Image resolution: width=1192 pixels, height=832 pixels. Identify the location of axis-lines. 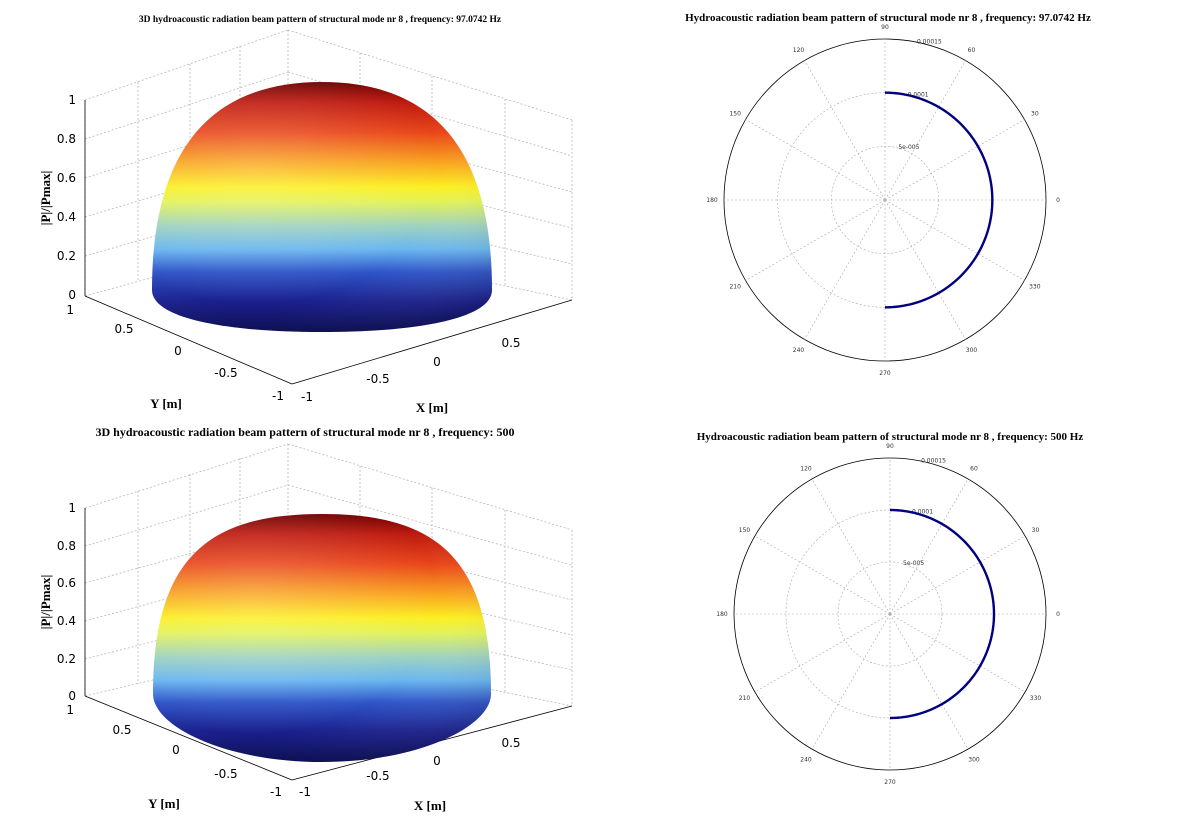
(328, 242).